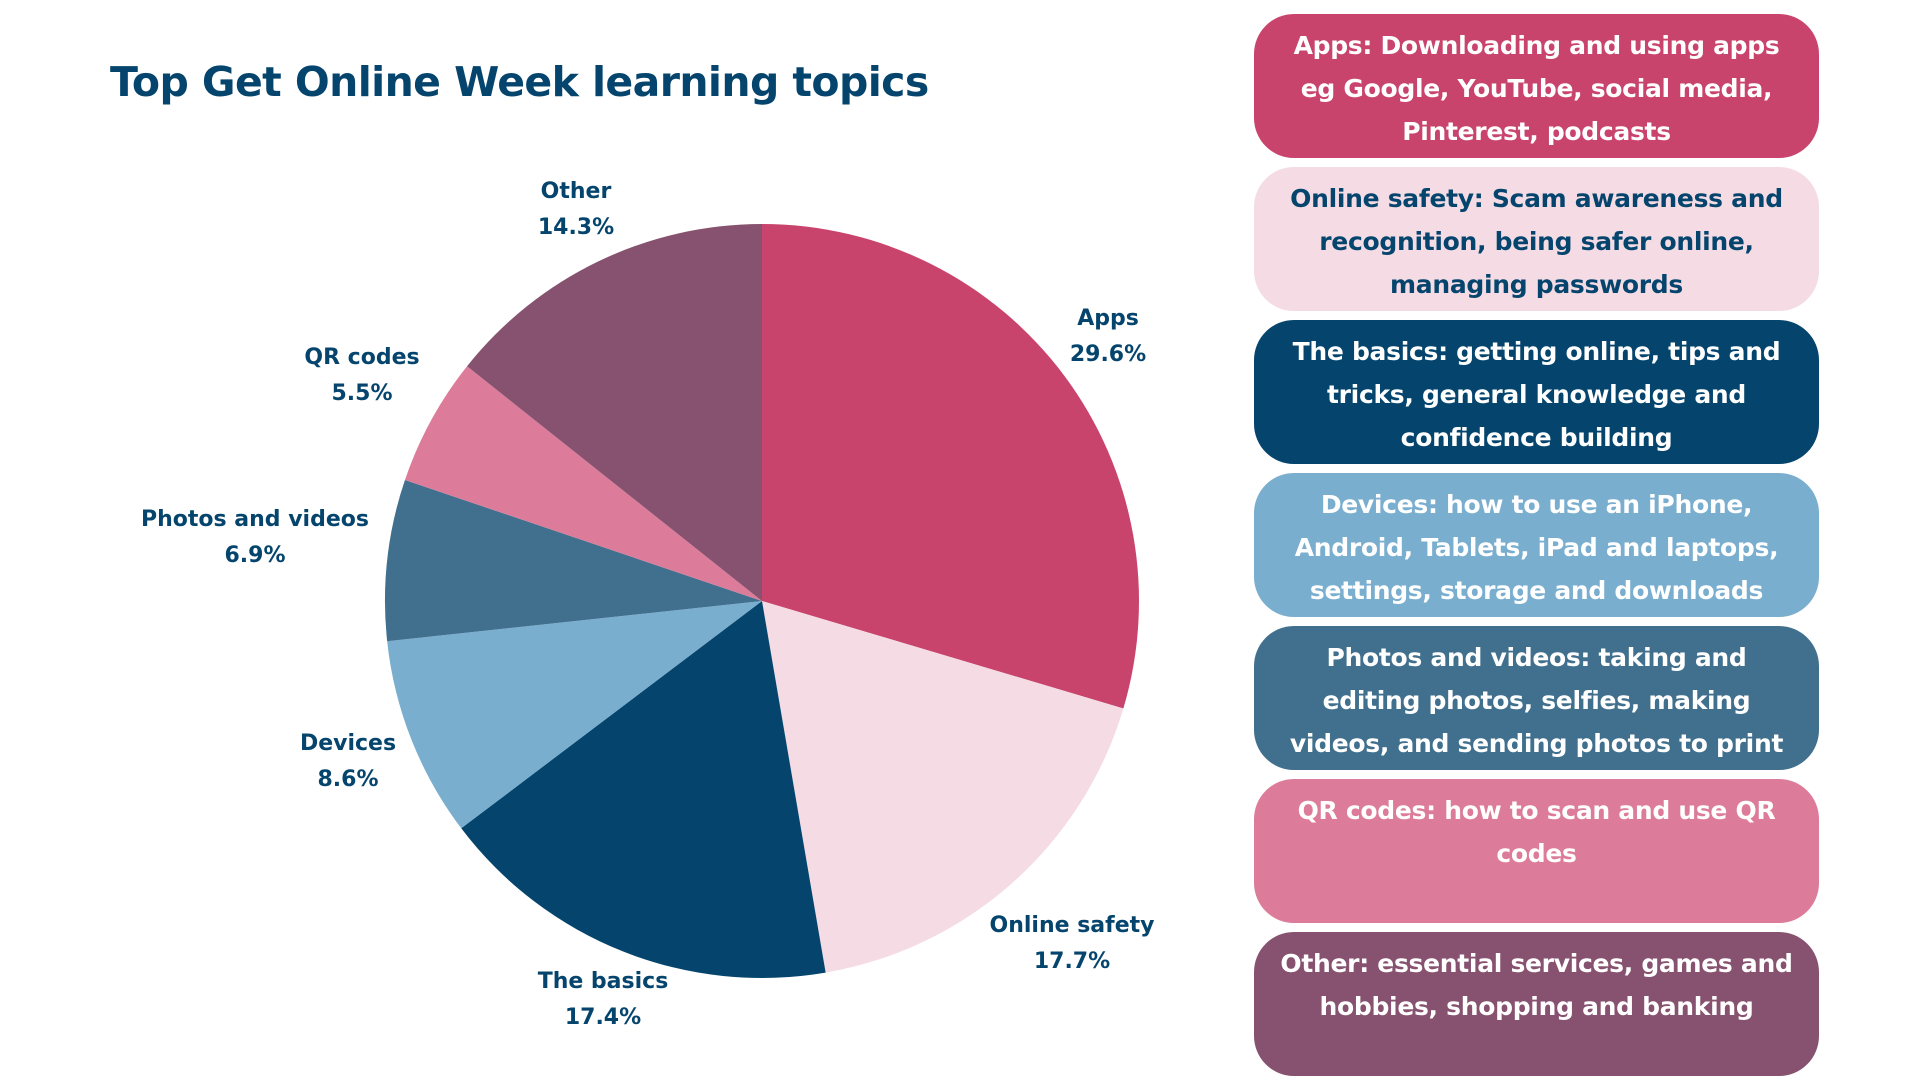 This screenshot has width=1920, height=1085. Describe the element at coordinates (519, 82) in the screenshot. I see `chart-title: Top Get Online Week learning topics` at that location.